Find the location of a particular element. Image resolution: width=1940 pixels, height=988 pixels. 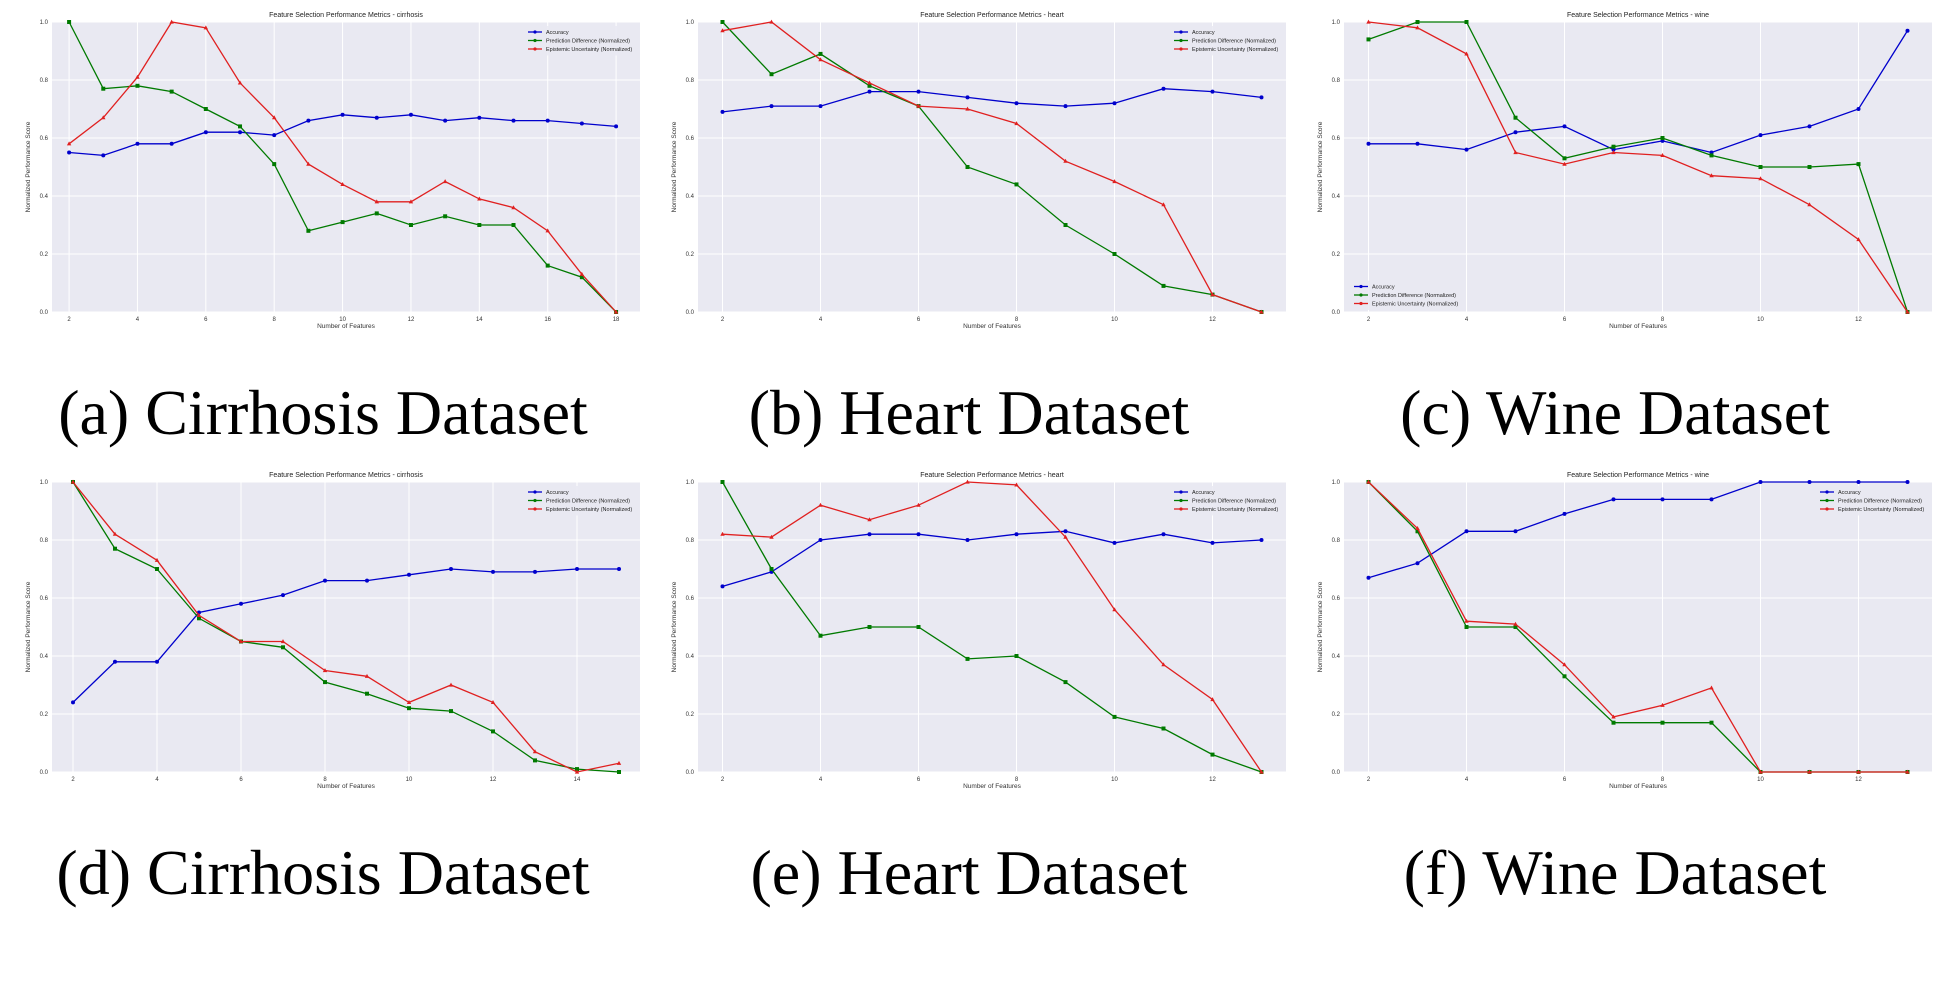

caption-d: (d) Cirrhosis Dataset is located at coordinates (323, 872).